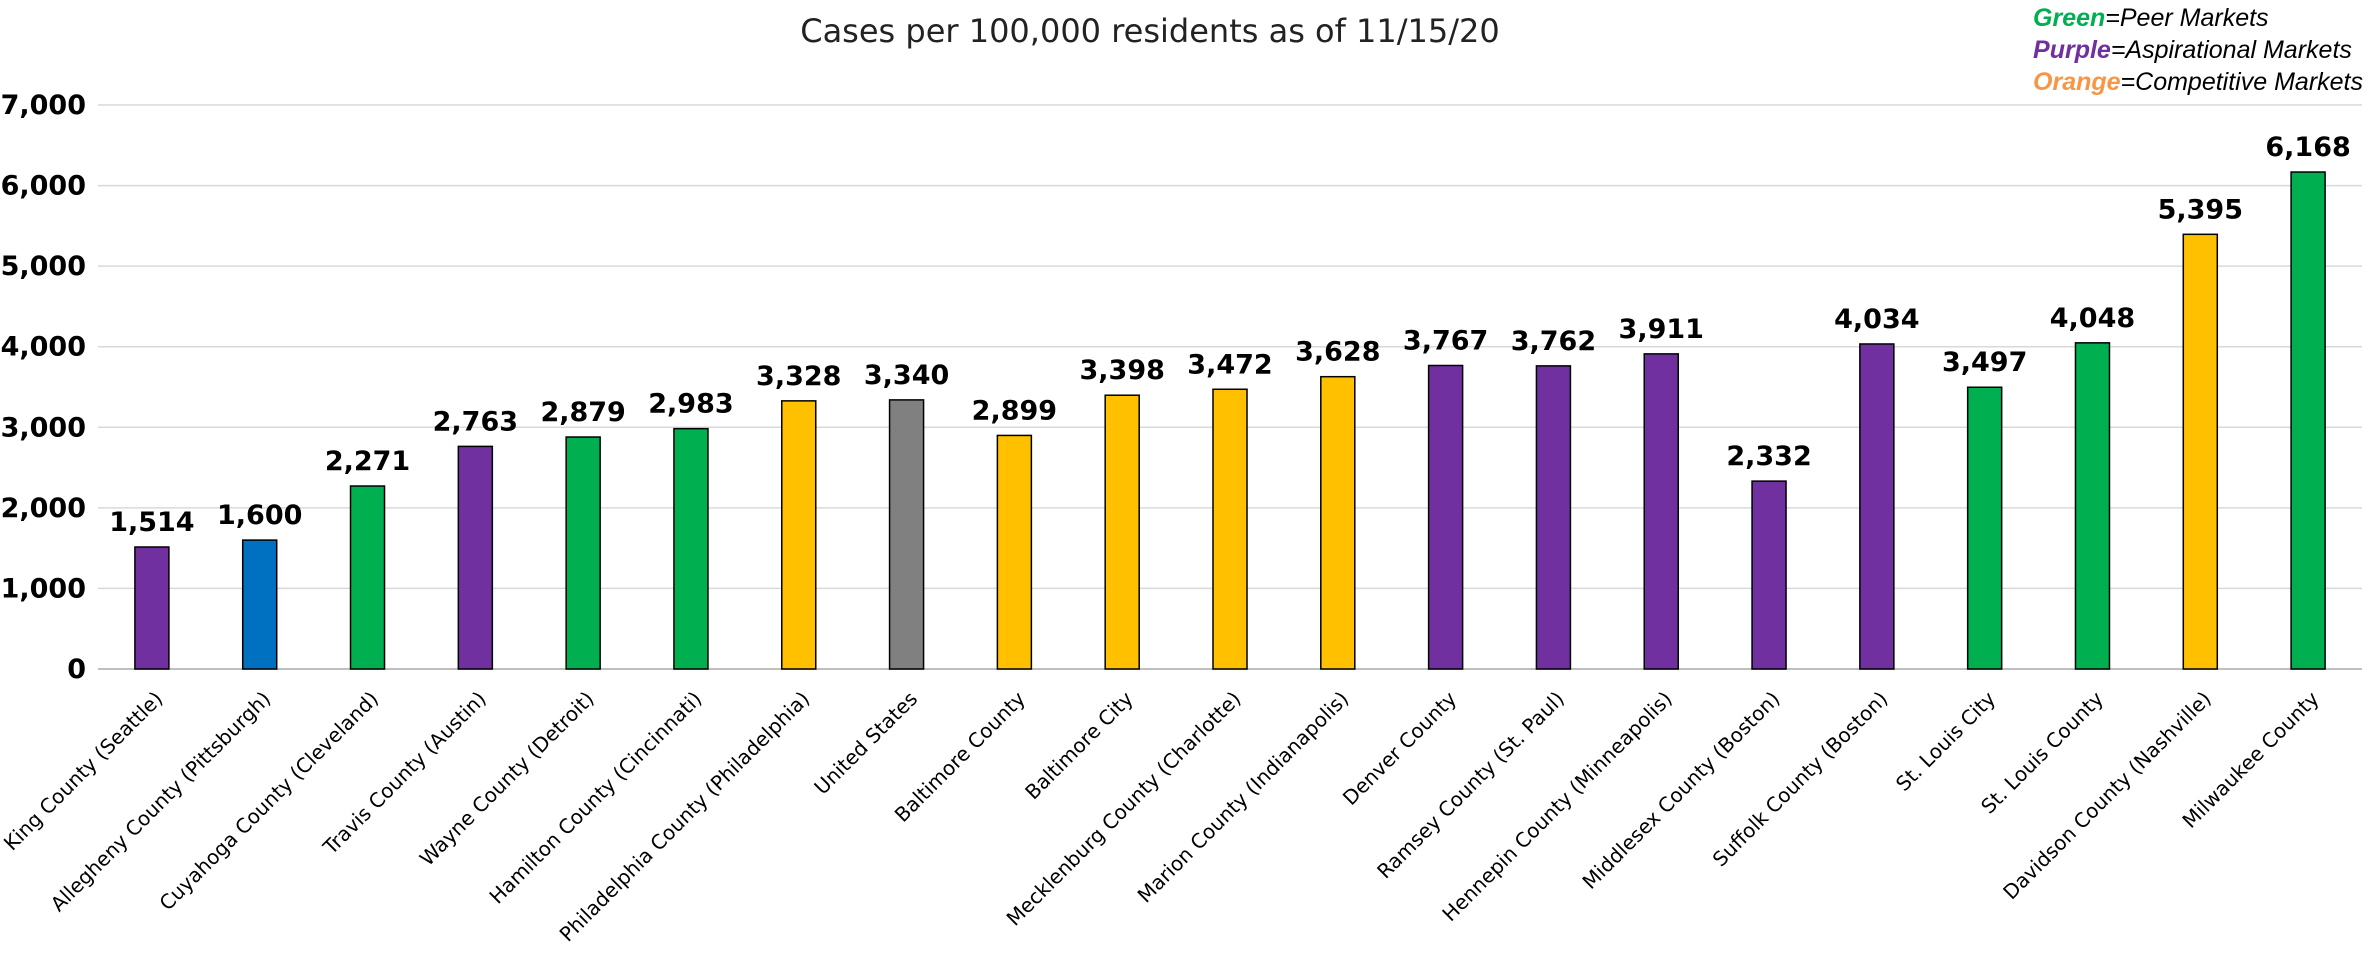  I want to click on data-label: 2,271, so click(367, 461).